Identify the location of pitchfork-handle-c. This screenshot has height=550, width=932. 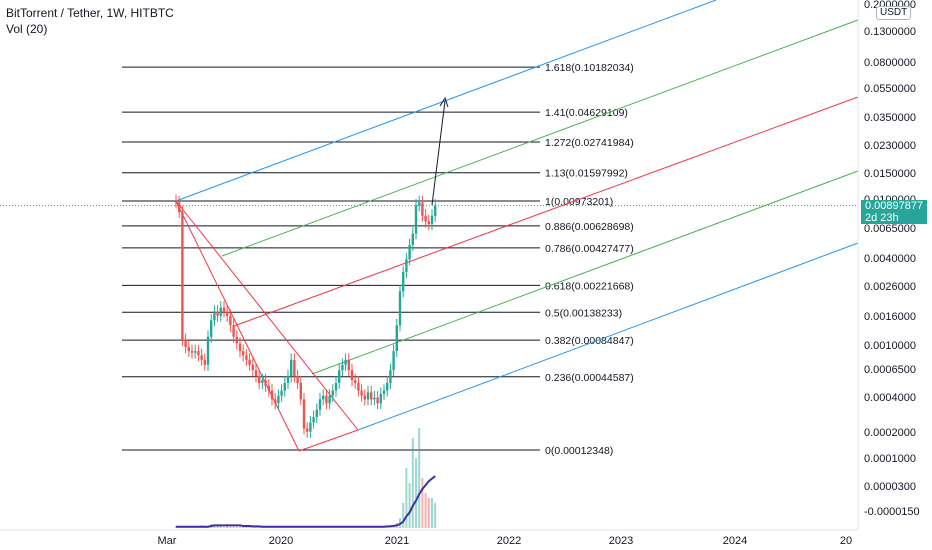
(328, 440).